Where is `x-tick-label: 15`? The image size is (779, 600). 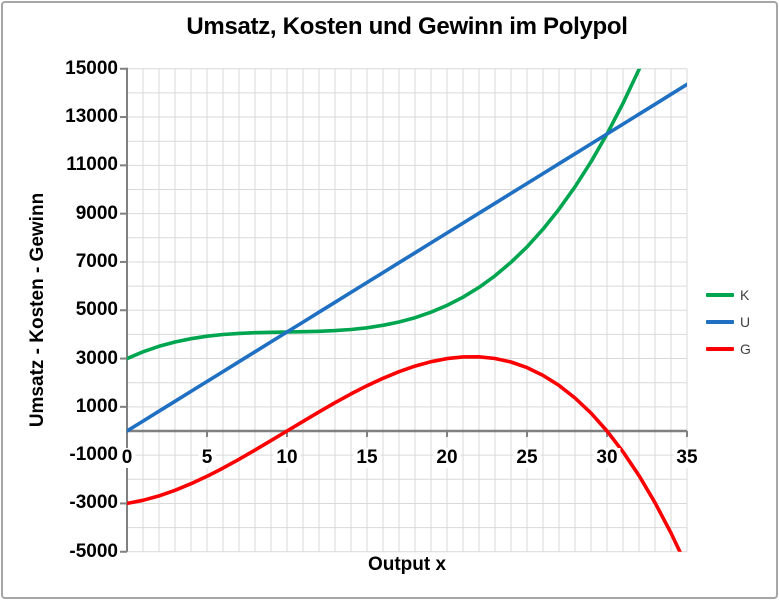
x-tick-label: 15 is located at coordinates (367, 458).